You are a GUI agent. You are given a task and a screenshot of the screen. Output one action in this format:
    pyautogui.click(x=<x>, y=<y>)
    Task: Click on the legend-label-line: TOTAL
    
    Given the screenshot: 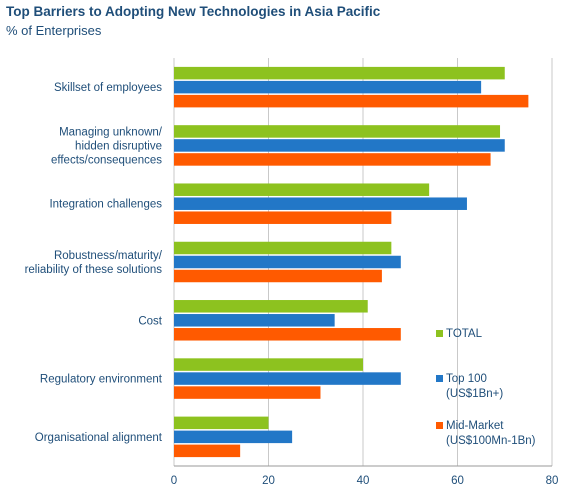 What is the action you would take?
    pyautogui.click(x=464, y=334)
    